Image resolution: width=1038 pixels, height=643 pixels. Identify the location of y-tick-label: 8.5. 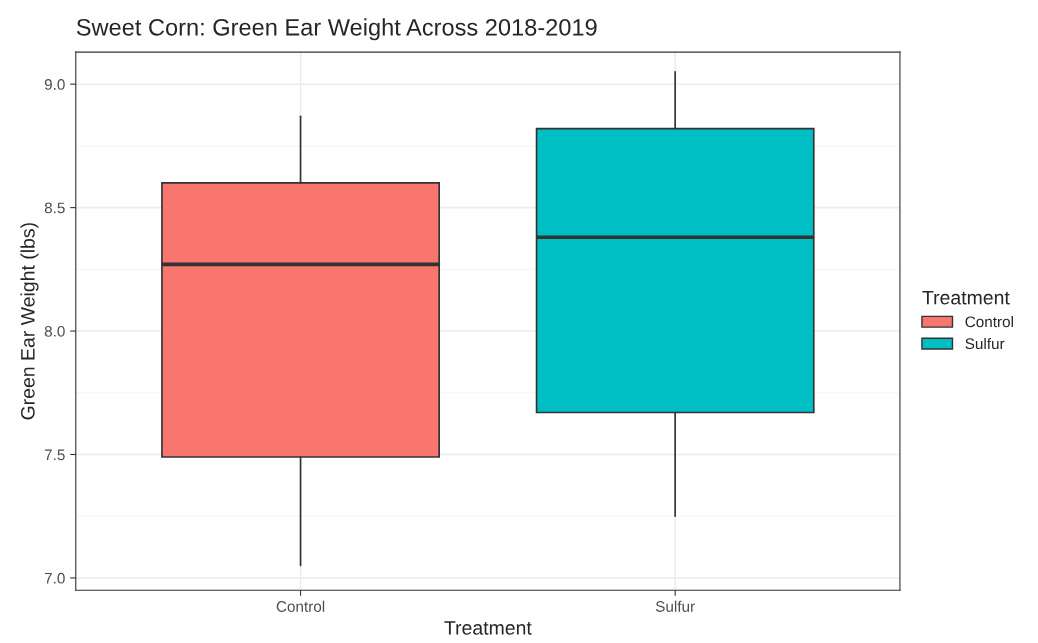
(54, 208).